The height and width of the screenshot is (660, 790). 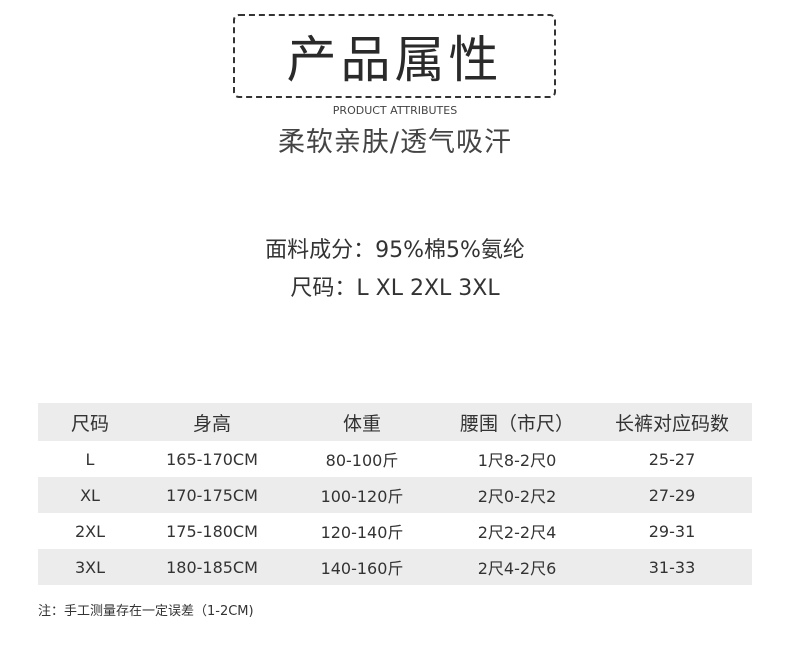 I want to click on table-row: L 165-170CM 80-100斤 1尺8-2尺0 25-27, so click(x=395, y=459).